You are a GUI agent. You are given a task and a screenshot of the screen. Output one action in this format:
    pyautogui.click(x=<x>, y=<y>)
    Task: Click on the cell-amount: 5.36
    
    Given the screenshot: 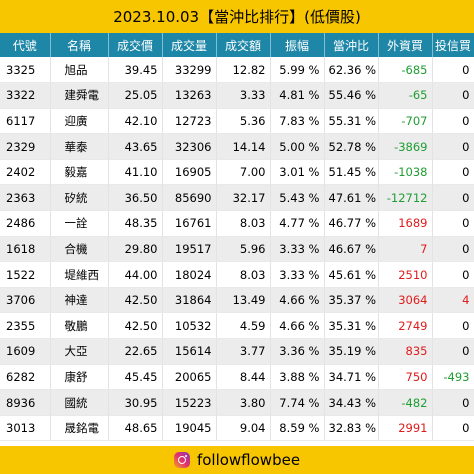 What is the action you would take?
    pyautogui.click(x=243, y=121)
    